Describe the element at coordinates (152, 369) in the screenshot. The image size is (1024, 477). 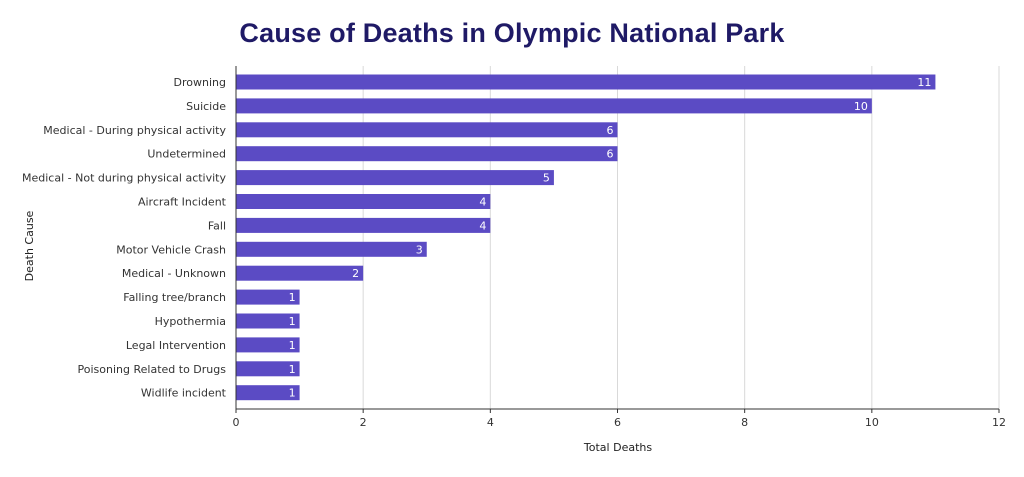
I see `y-category-label: Poisoning Related to Drugs` at that location.